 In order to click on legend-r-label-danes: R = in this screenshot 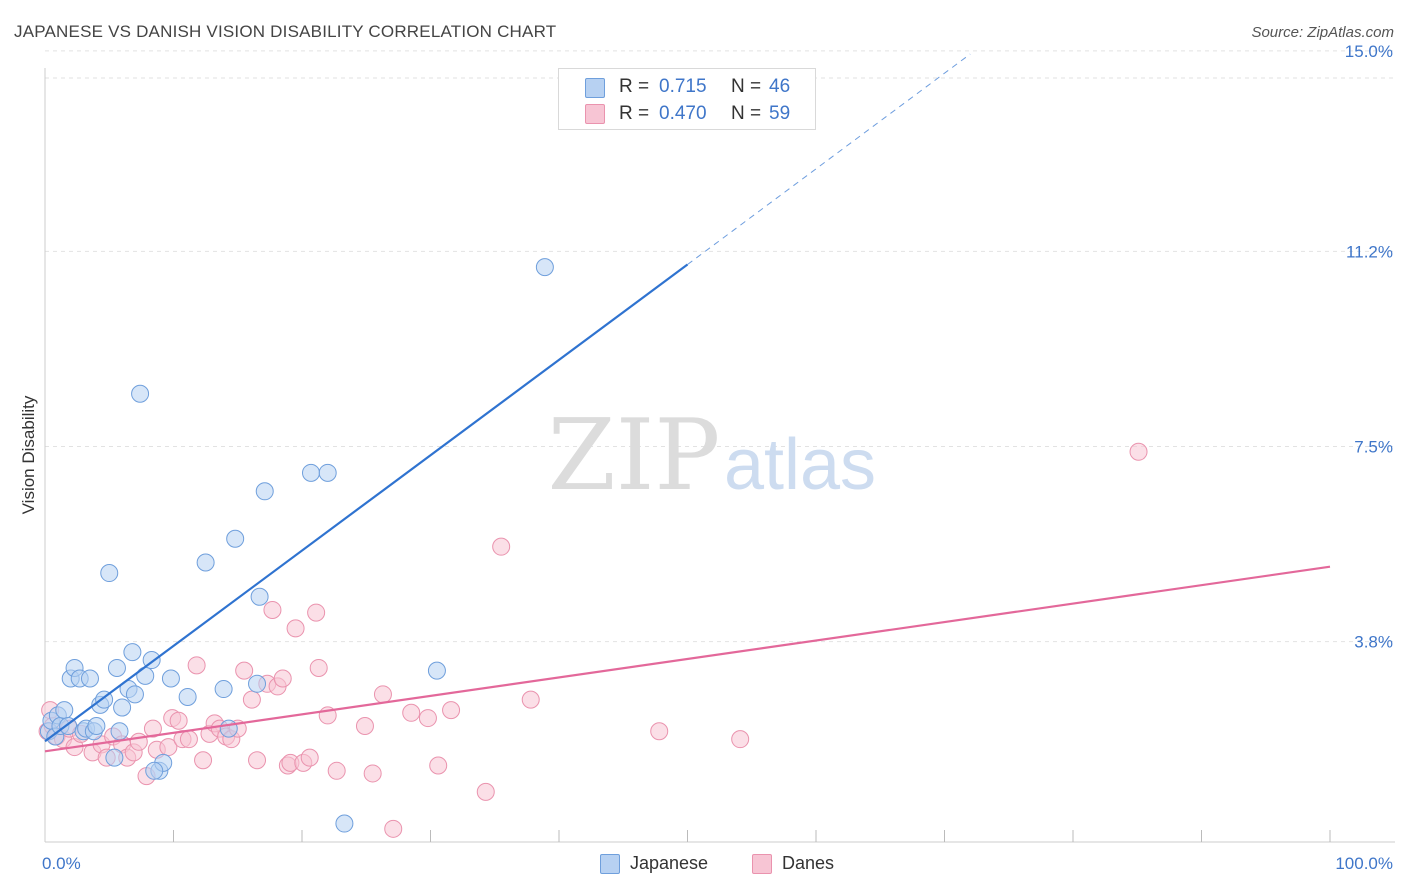, I will do `click(634, 113)`.